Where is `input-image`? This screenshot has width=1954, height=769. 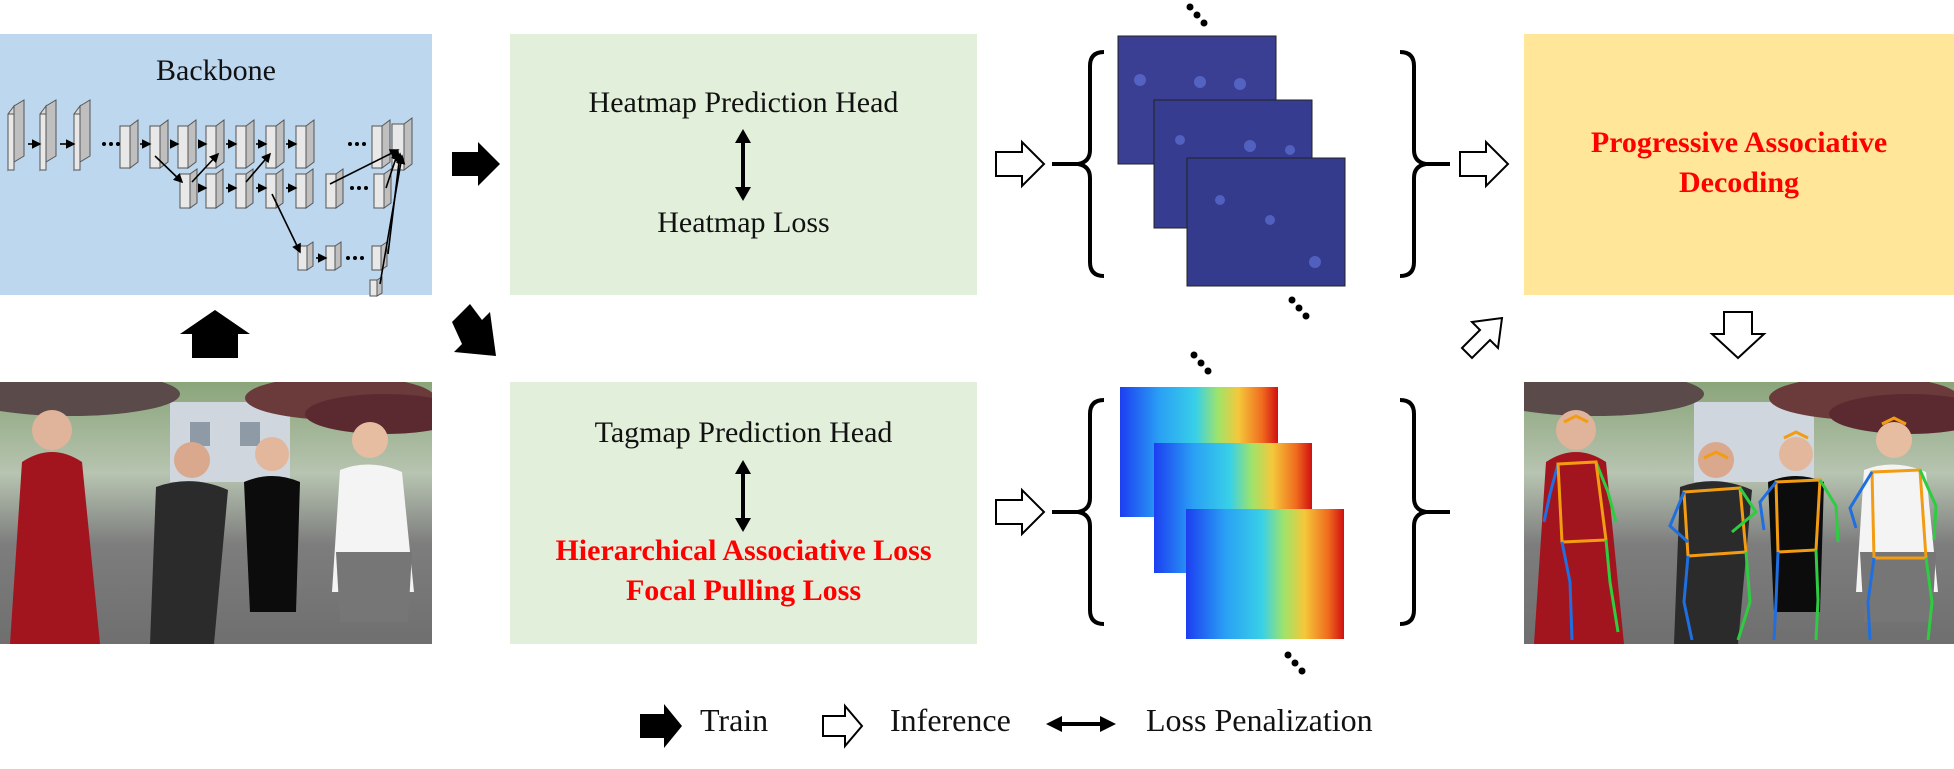
input-image is located at coordinates (216, 513).